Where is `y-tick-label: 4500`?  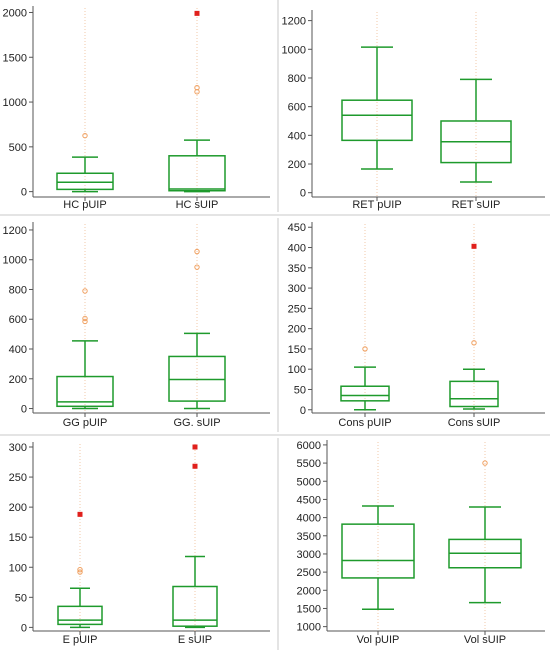
y-tick-label: 4500 is located at coordinates (309, 500).